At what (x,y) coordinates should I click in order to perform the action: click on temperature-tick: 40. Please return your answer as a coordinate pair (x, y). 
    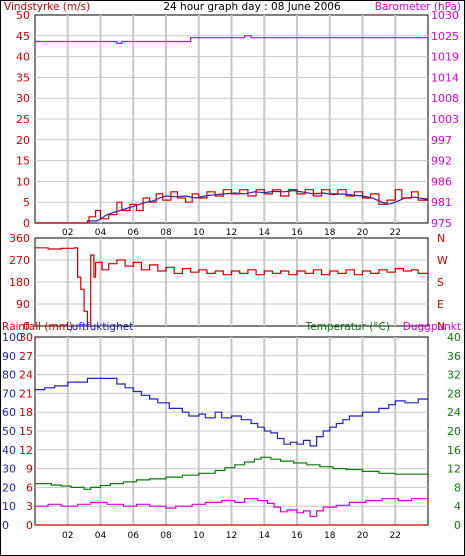
    Looking at the image, I should click on (454, 337).